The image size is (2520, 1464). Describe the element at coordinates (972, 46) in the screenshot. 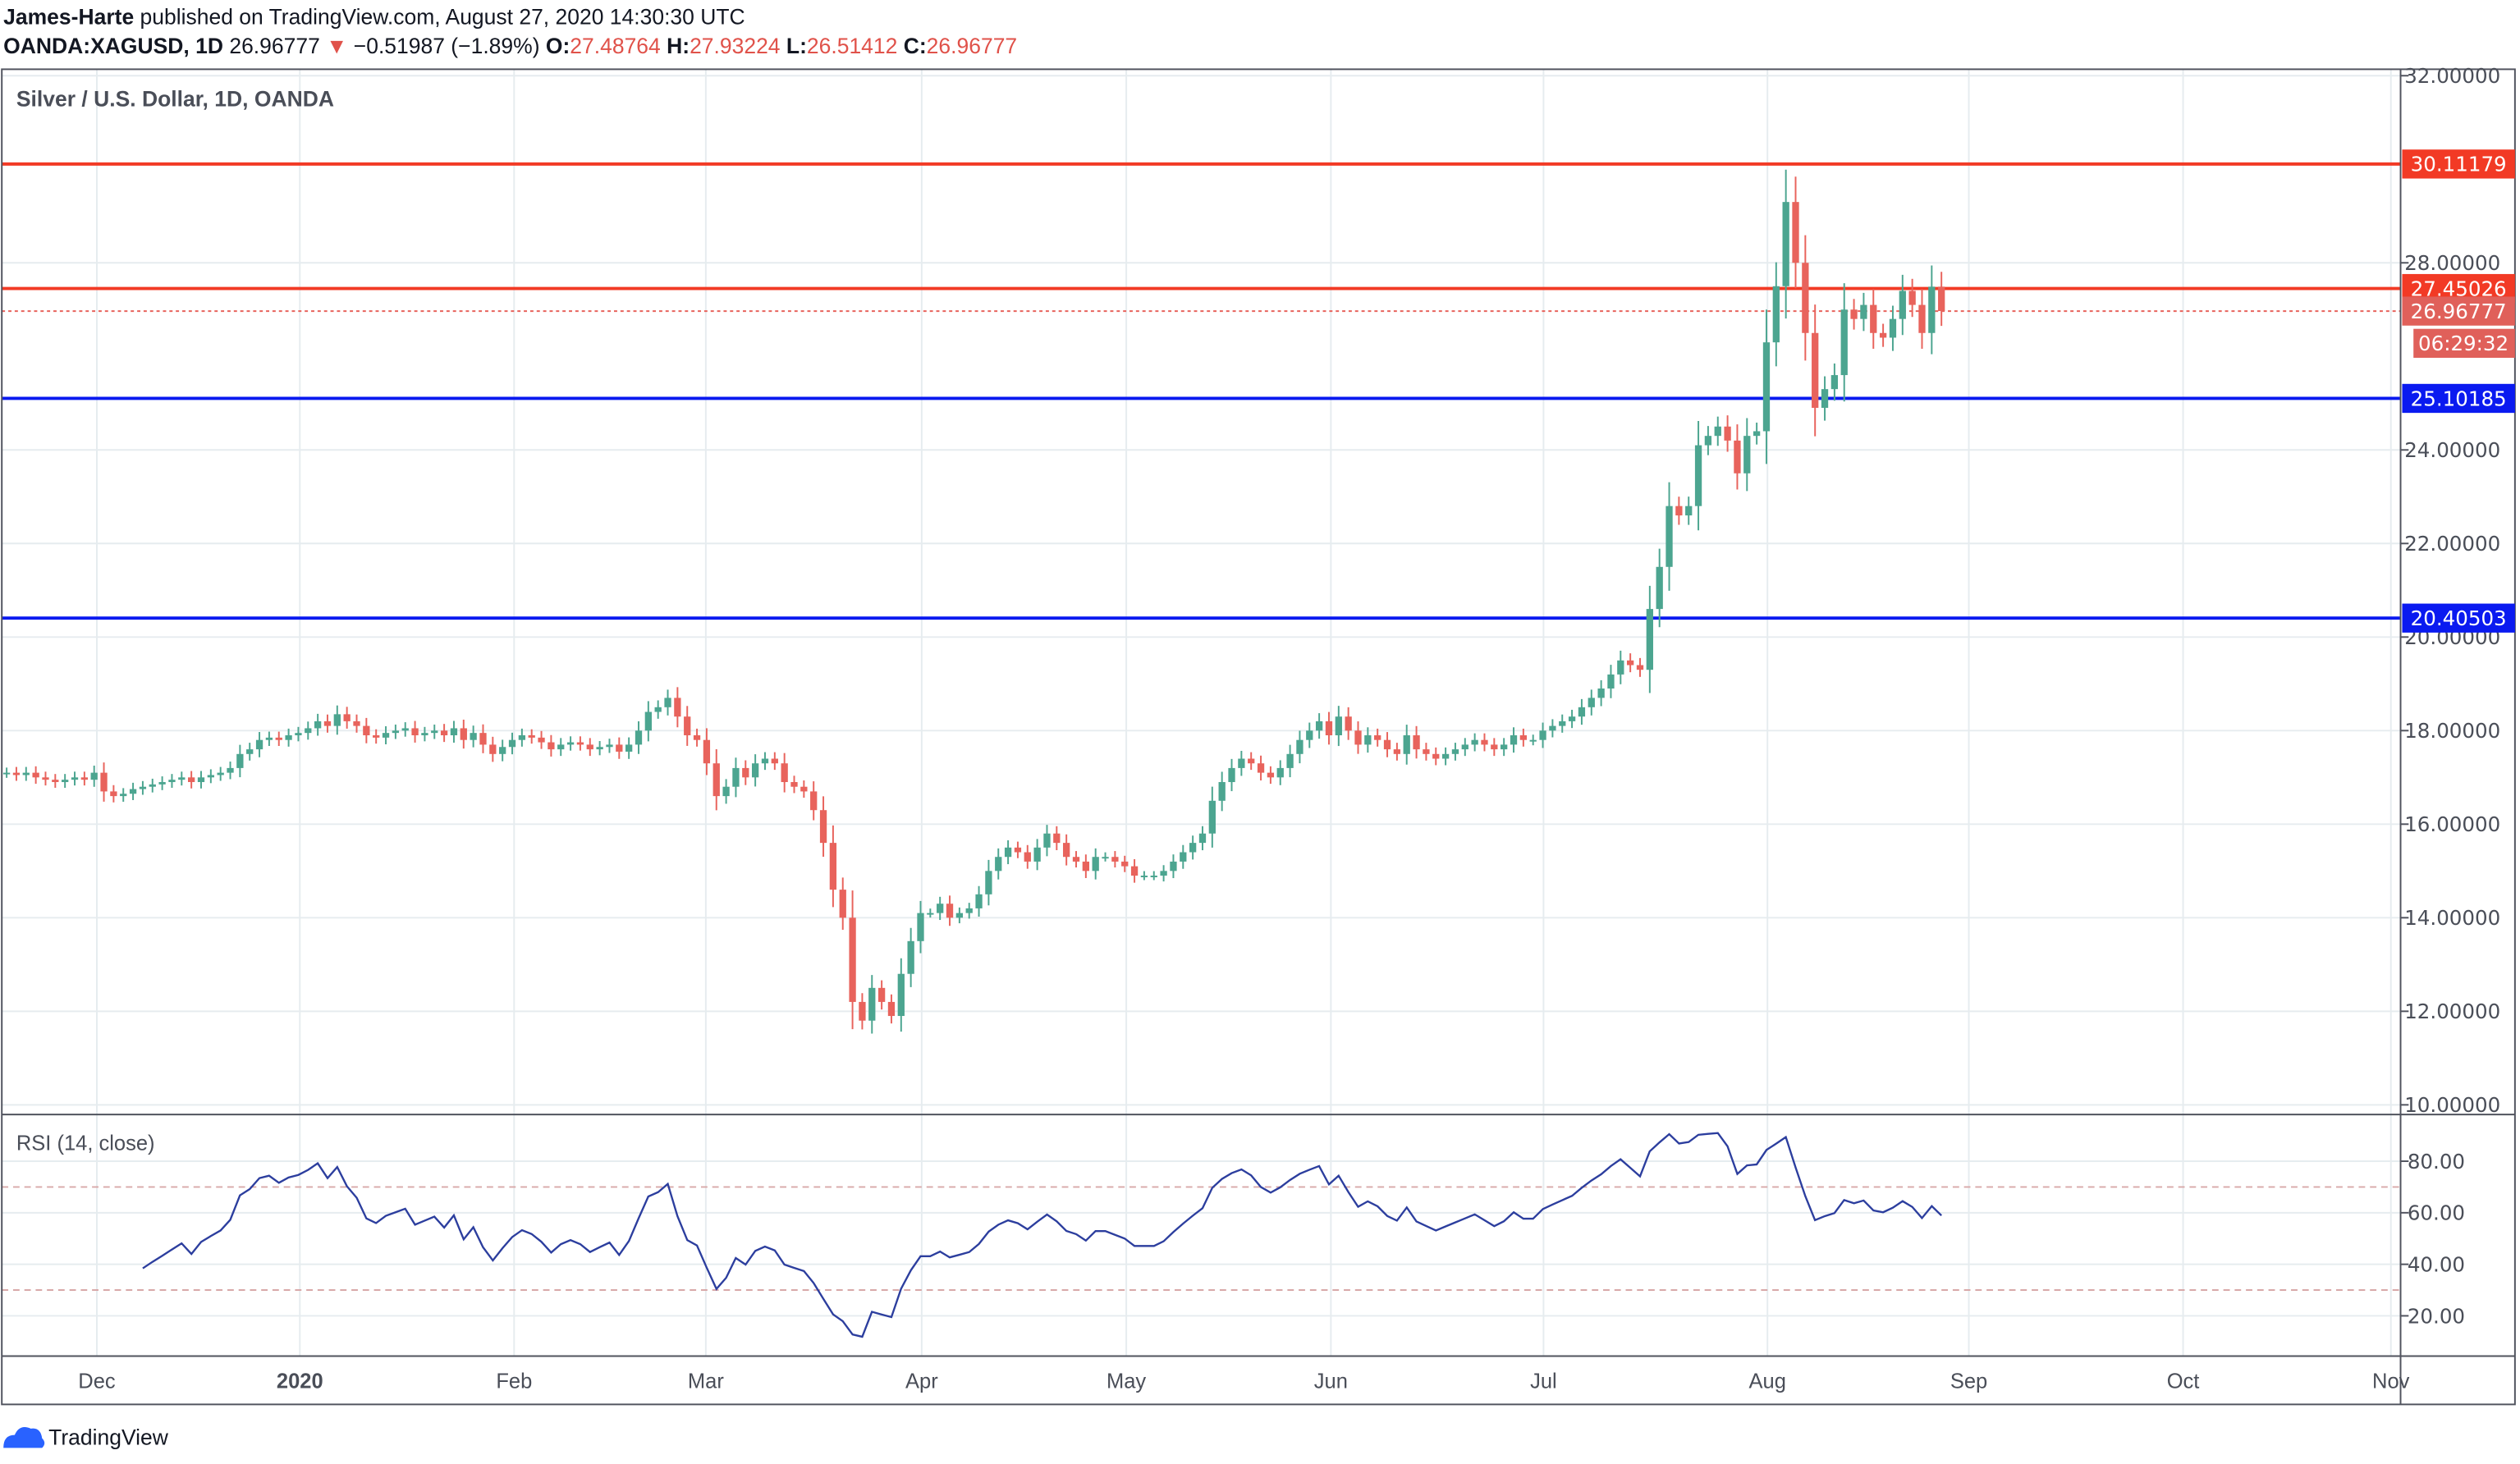

I see `close-value: 26.96777` at that location.